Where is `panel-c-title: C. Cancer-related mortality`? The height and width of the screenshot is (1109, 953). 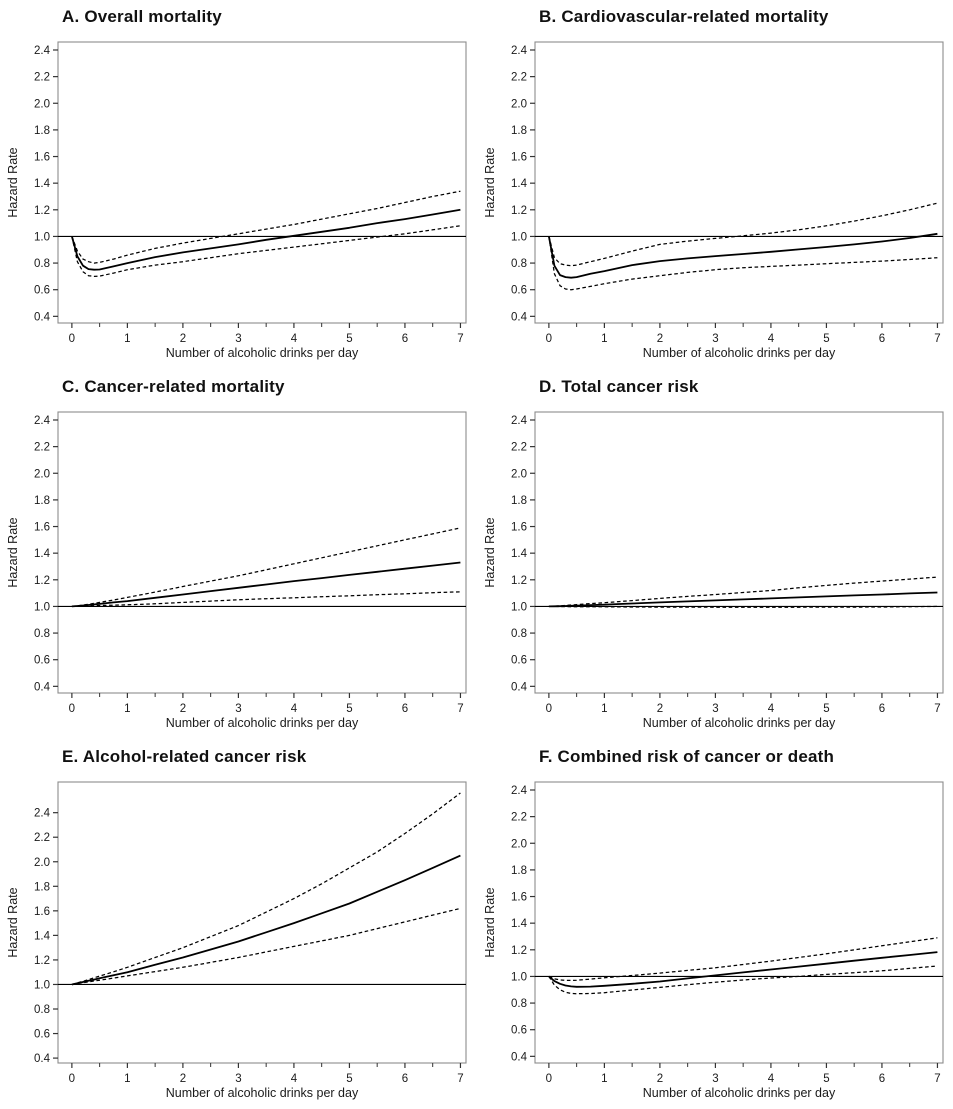 panel-c-title: C. Cancer-related mortality is located at coordinates (173, 386).